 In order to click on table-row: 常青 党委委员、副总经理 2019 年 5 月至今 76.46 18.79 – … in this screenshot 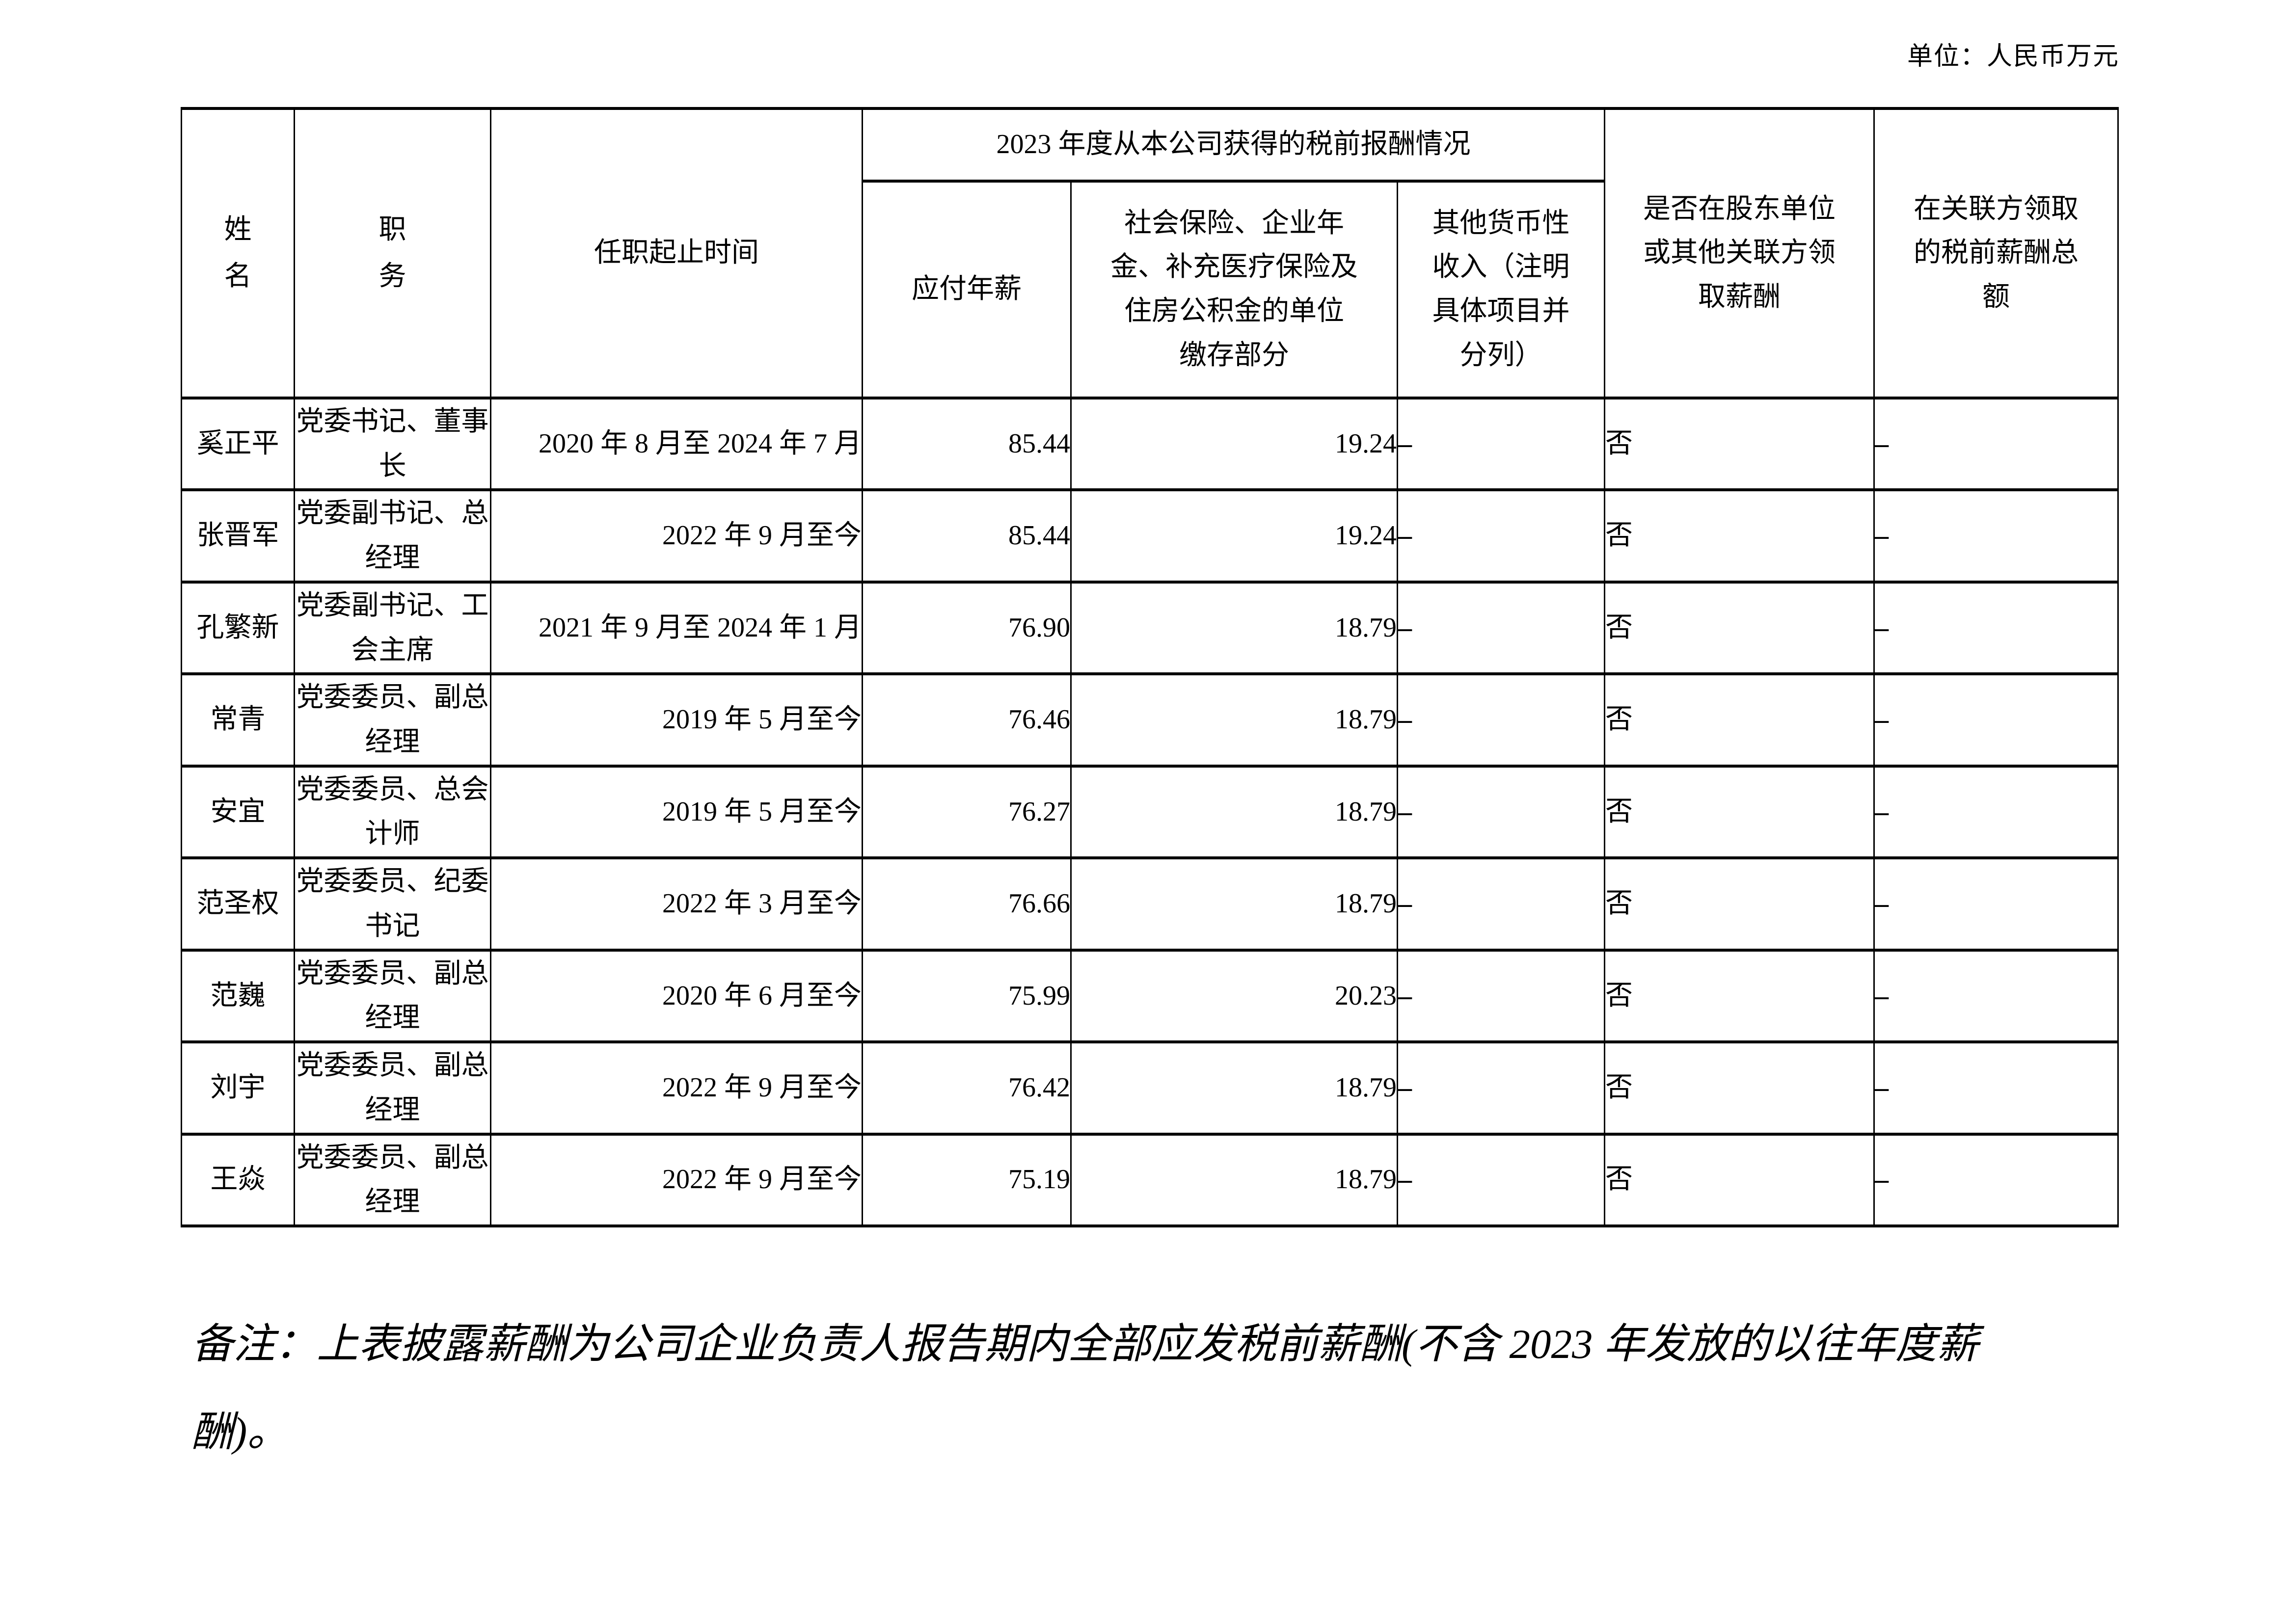, I will do `click(1150, 720)`.